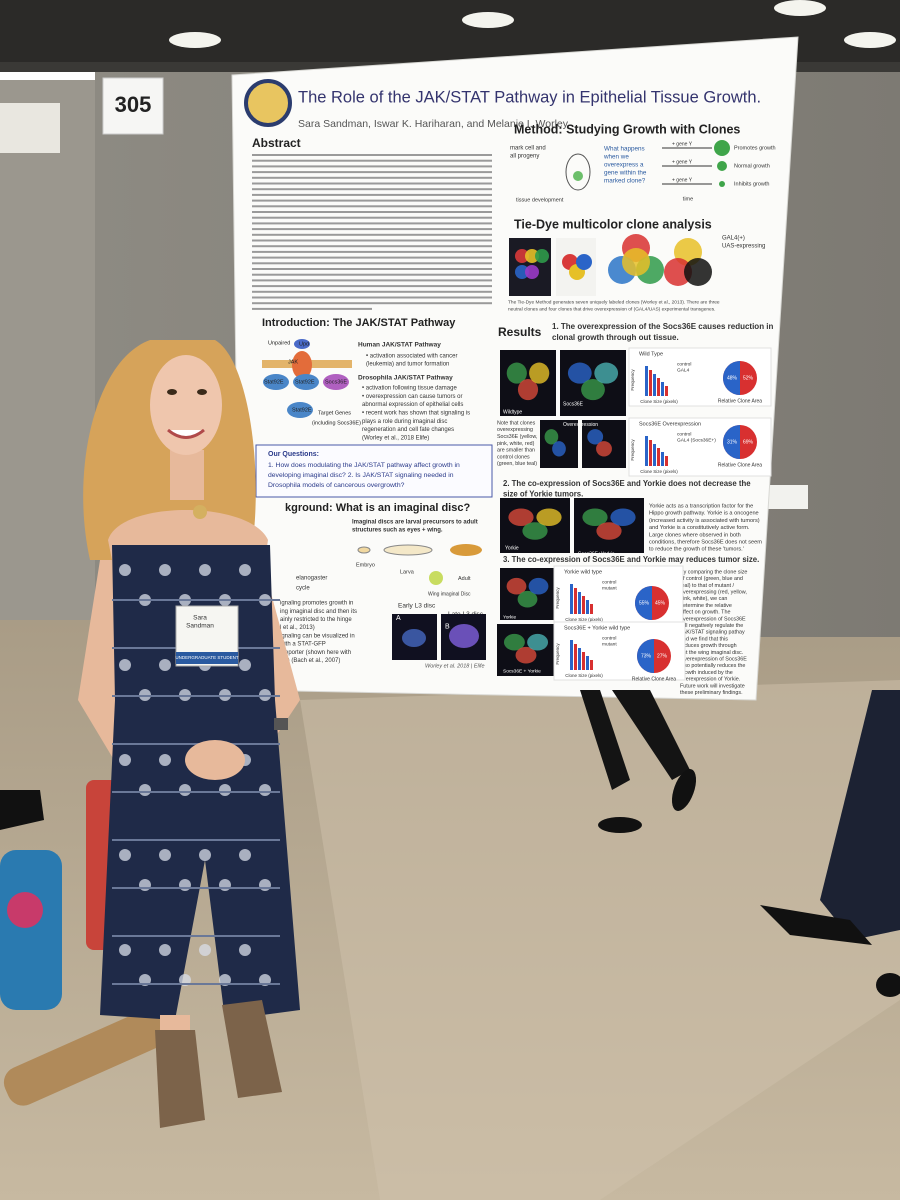  What do you see at coordinates (516, 444) in the screenshot?
I see `poster-text: pink, white, red)` at bounding box center [516, 444].